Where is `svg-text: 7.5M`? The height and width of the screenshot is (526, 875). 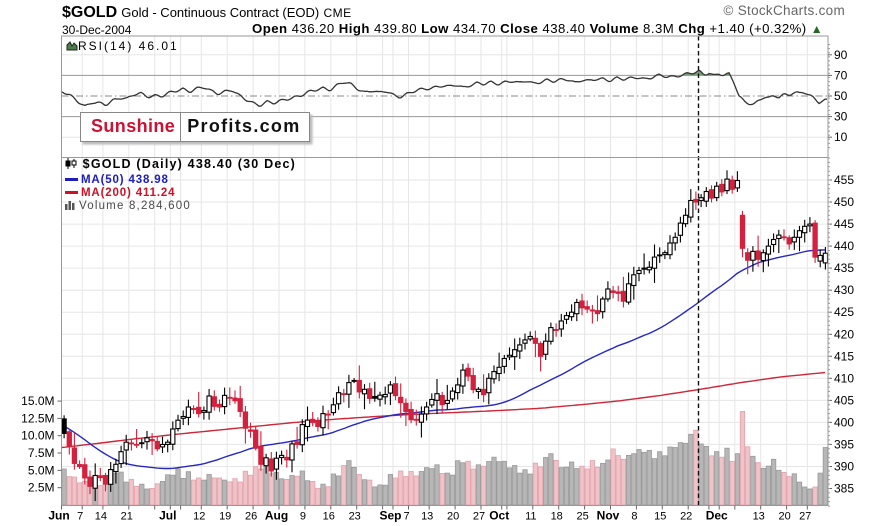 svg-text: 7.5M is located at coordinates (41, 453).